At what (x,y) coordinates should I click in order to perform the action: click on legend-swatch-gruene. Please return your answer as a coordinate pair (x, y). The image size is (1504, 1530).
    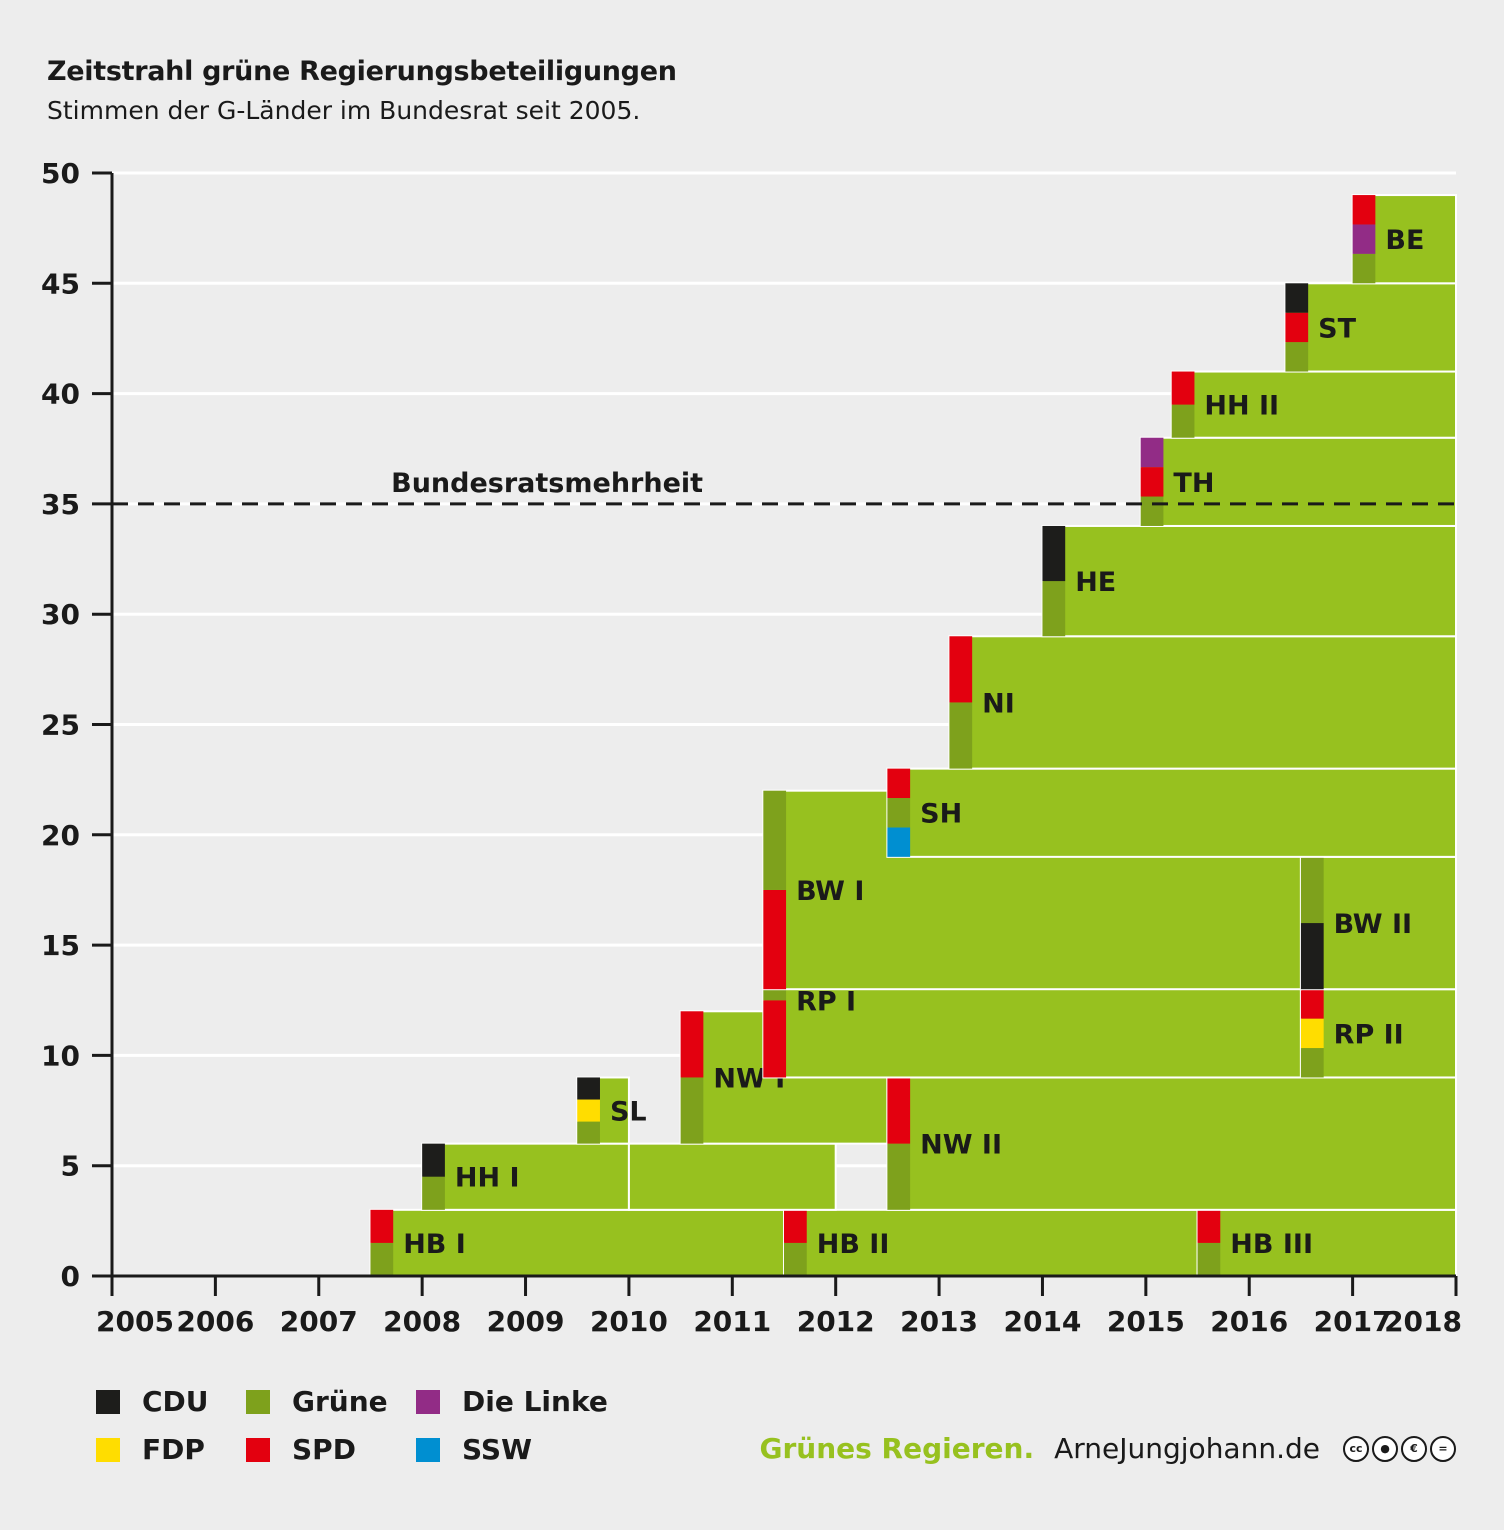
    Looking at the image, I should click on (258, 1401).